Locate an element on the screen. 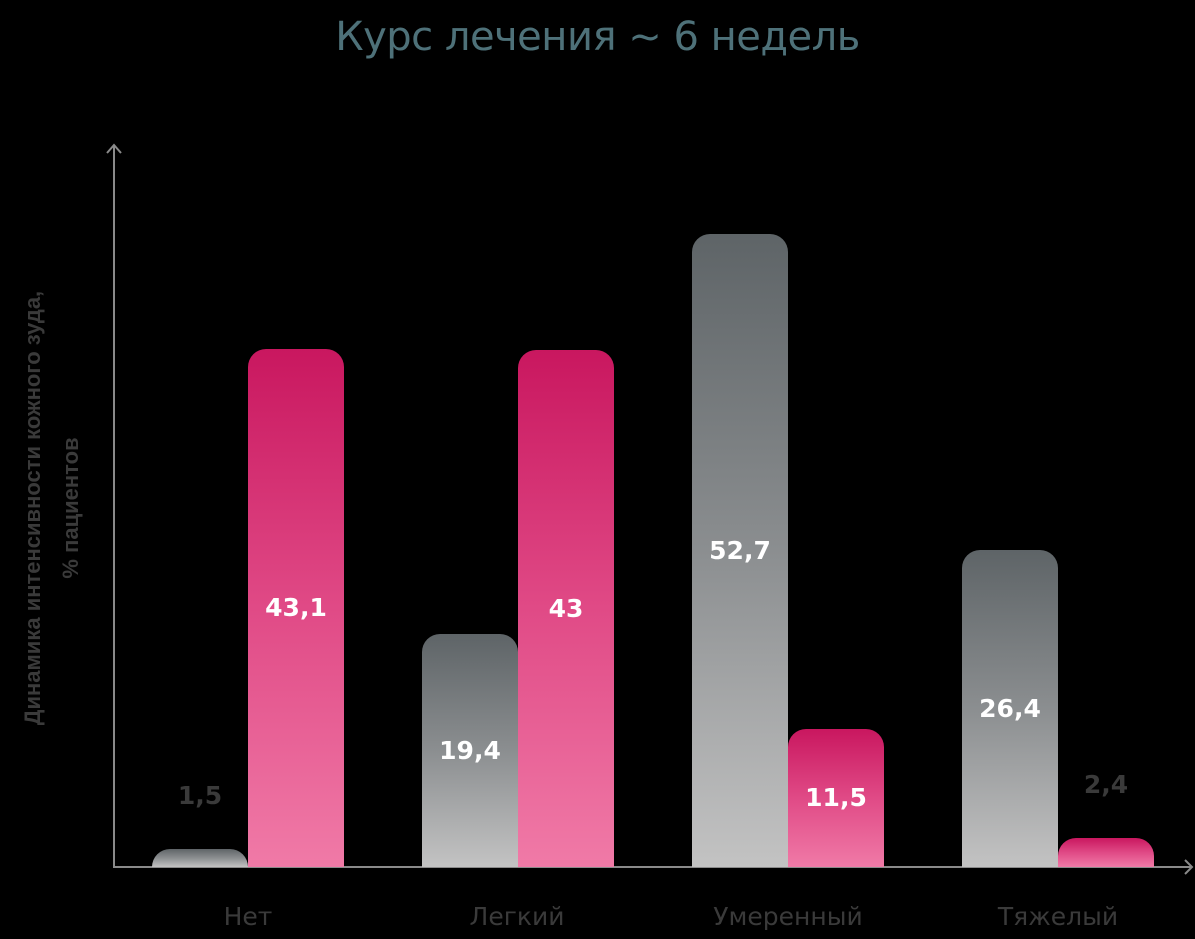 This screenshot has width=1195, height=939. y-axis-arrow-icon is located at coordinates (114, 148).